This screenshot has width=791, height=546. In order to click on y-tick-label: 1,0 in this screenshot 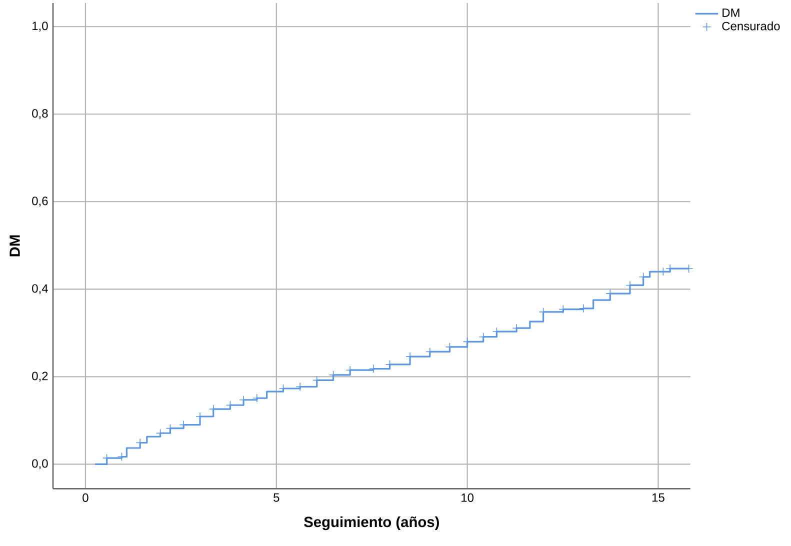, I will do `click(40, 27)`.